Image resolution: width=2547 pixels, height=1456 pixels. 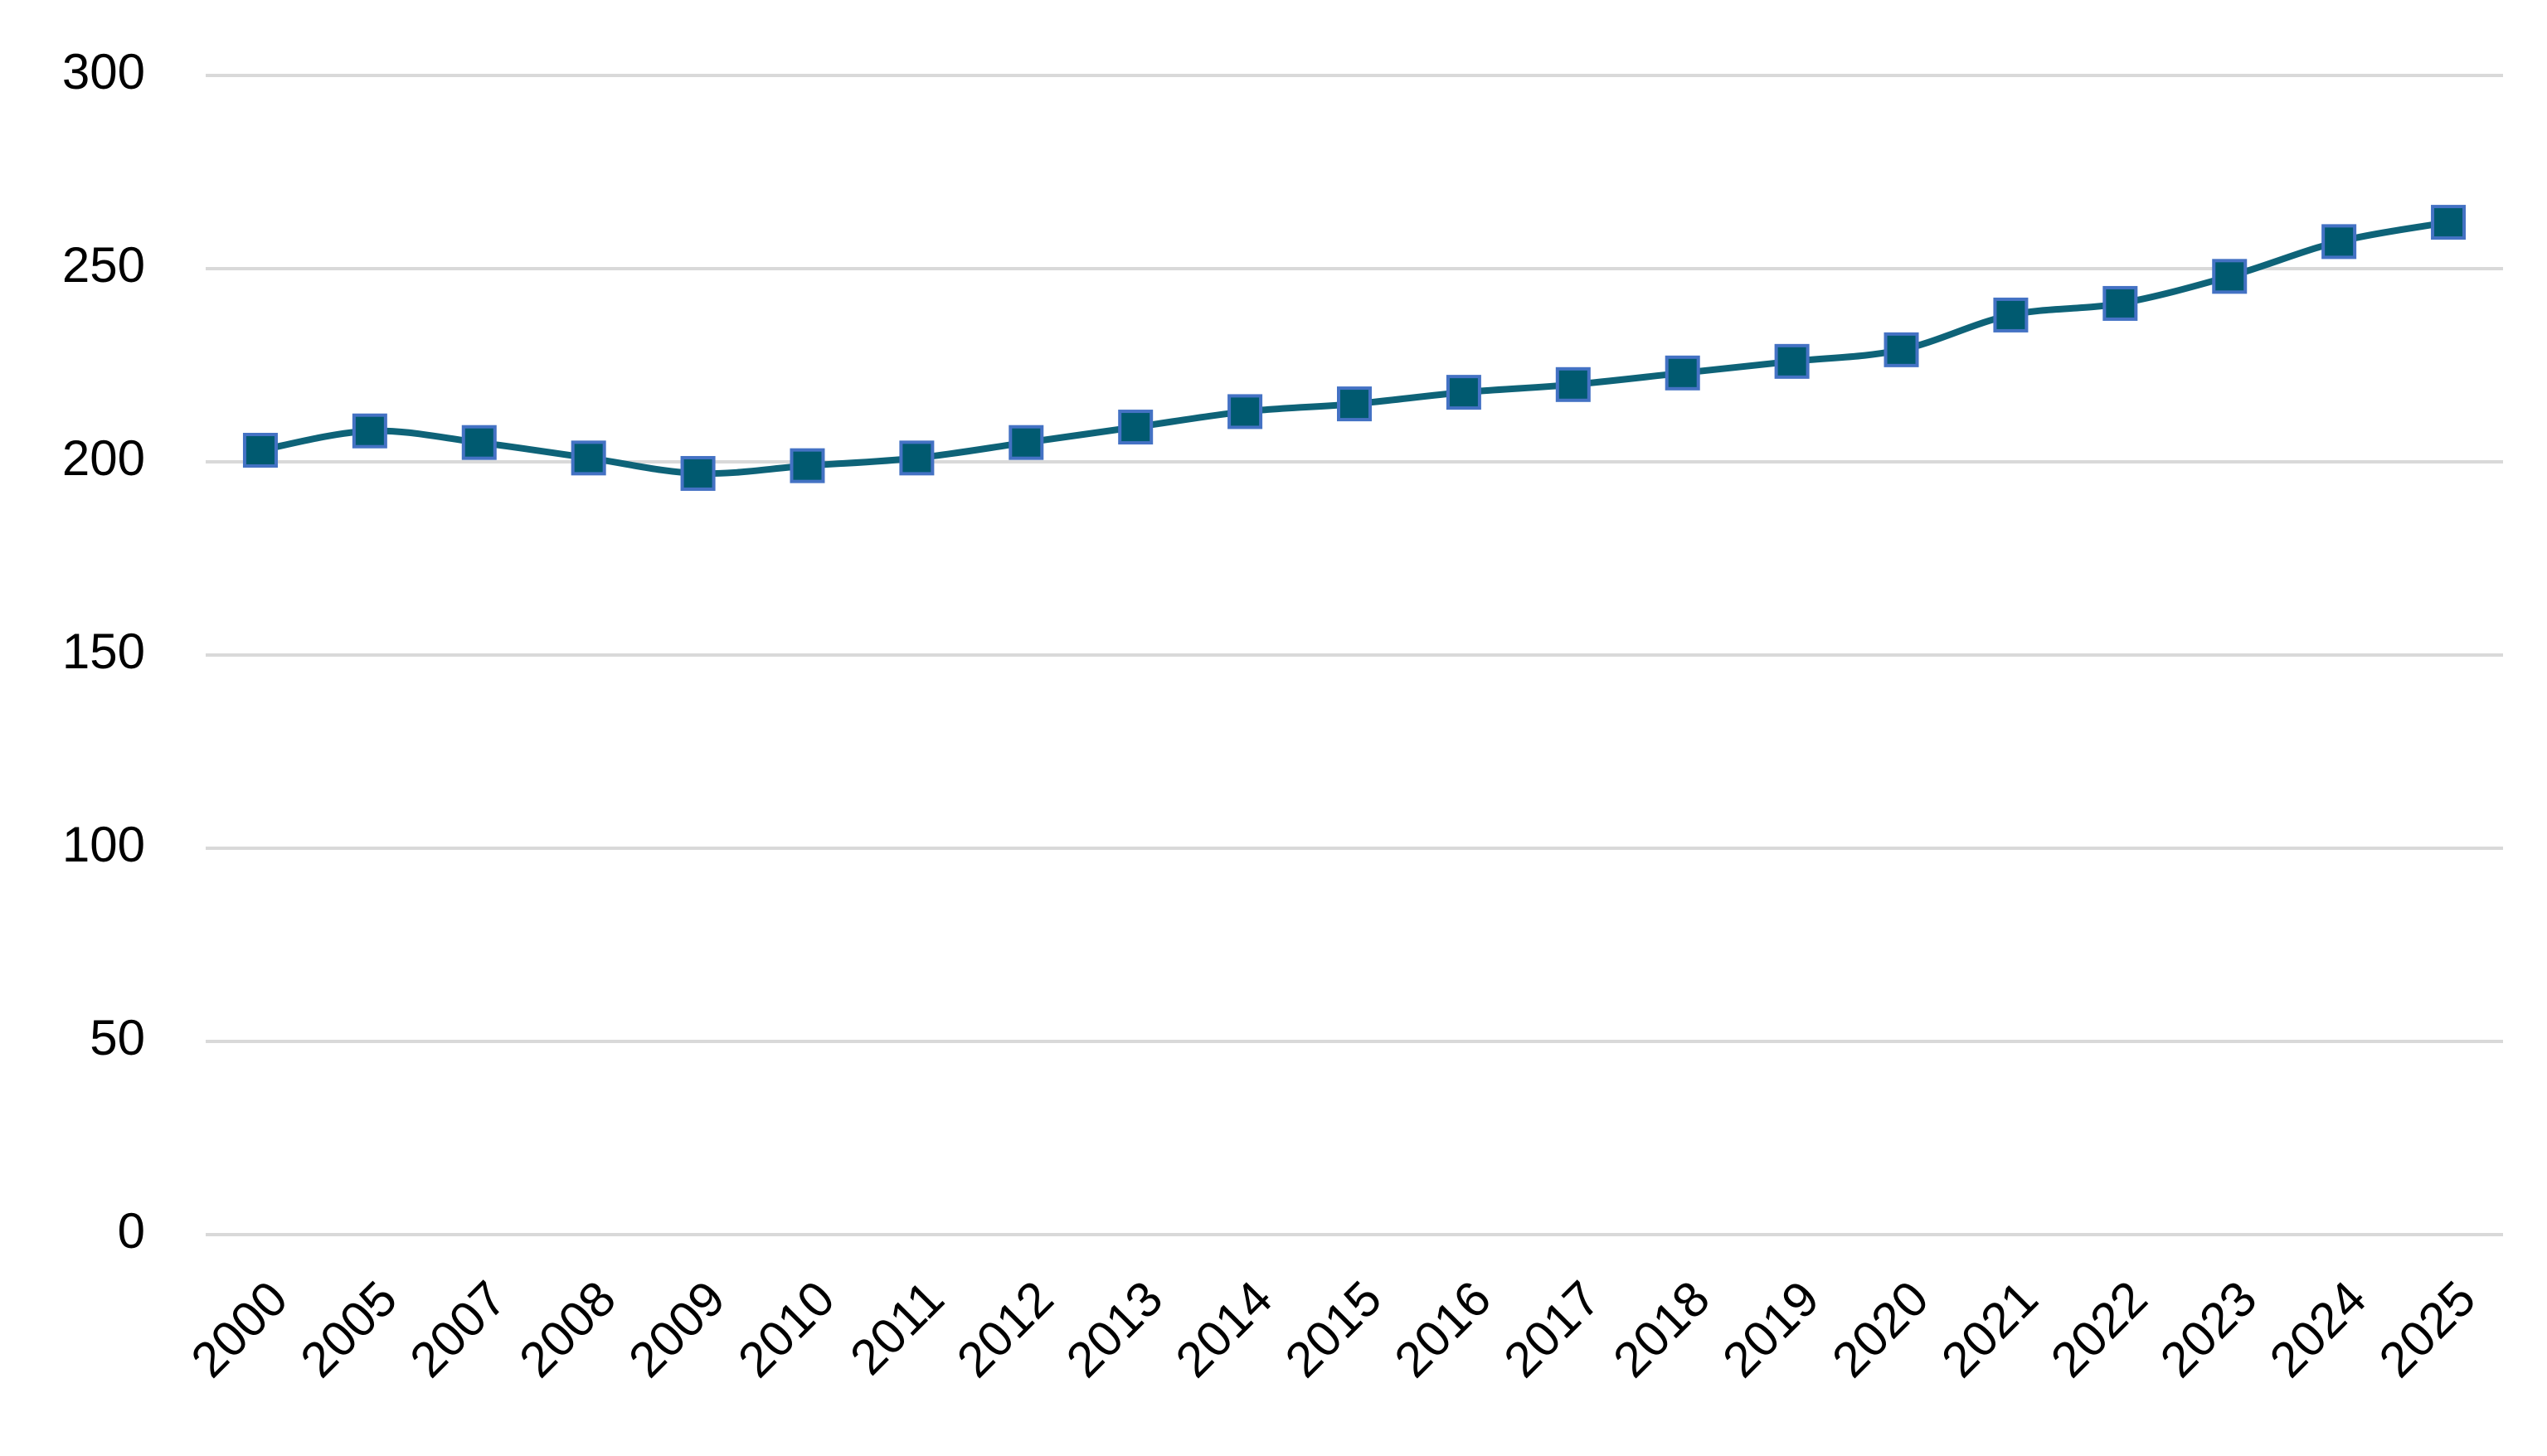 I want to click on y-tick-label: 50, so click(x=117, y=1037).